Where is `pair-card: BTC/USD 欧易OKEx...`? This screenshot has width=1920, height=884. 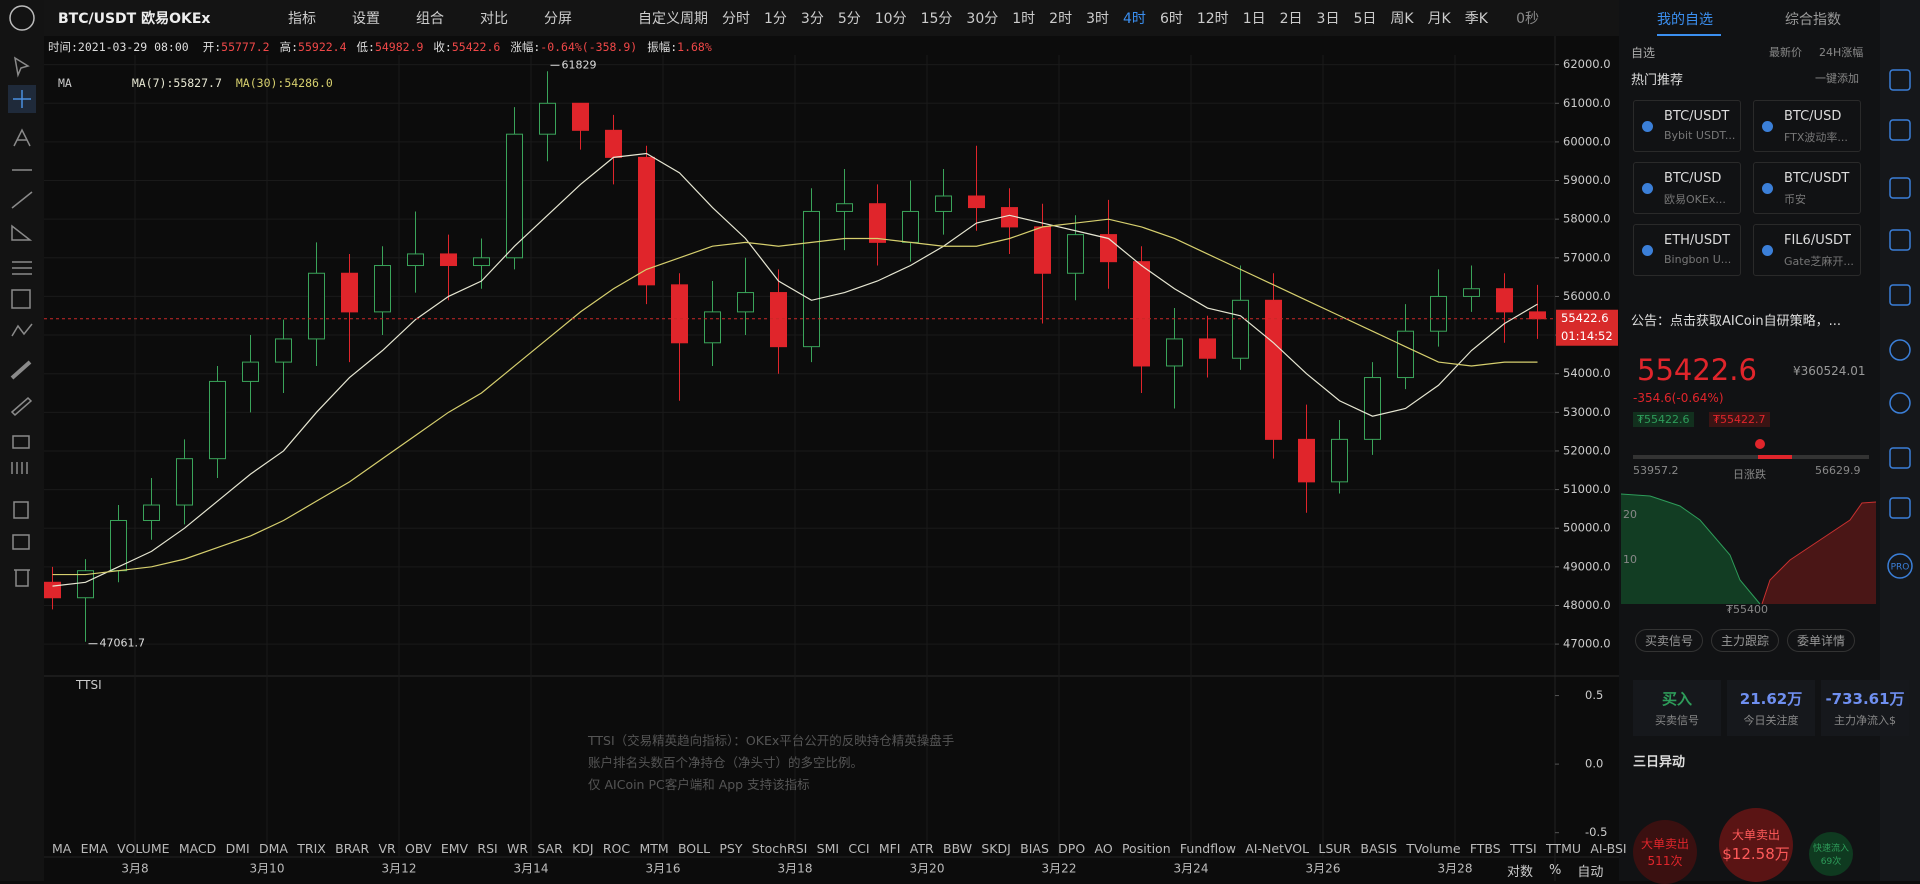 pair-card: BTC/USD 欧易OKEx... is located at coordinates (1687, 188).